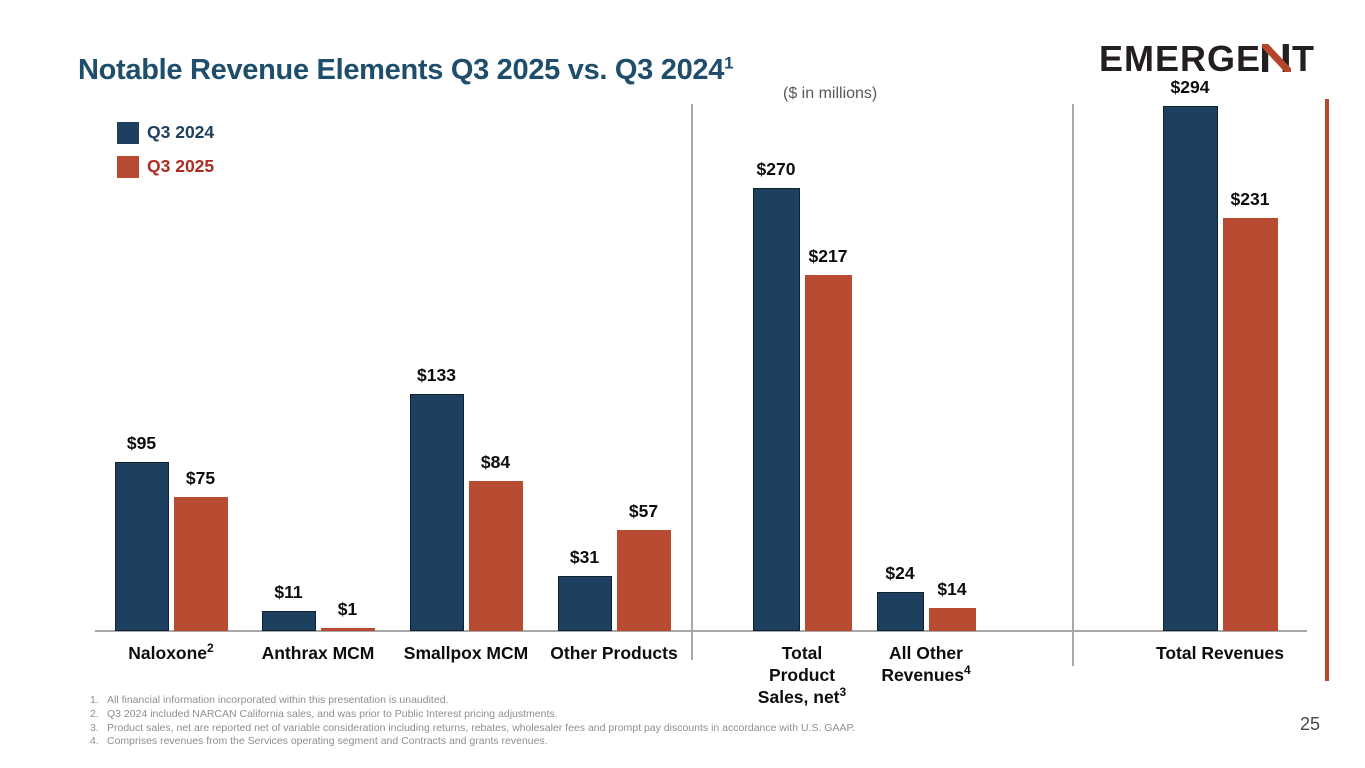 The height and width of the screenshot is (768, 1365). What do you see at coordinates (1073, 385) in the screenshot?
I see `panel-divider-right` at bounding box center [1073, 385].